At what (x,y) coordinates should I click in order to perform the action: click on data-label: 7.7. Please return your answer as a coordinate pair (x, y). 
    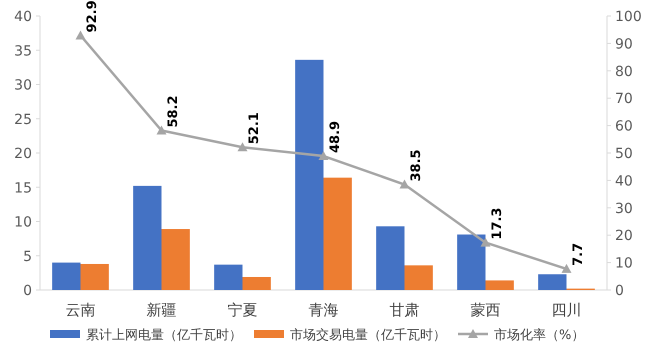
    Looking at the image, I should click on (578, 254).